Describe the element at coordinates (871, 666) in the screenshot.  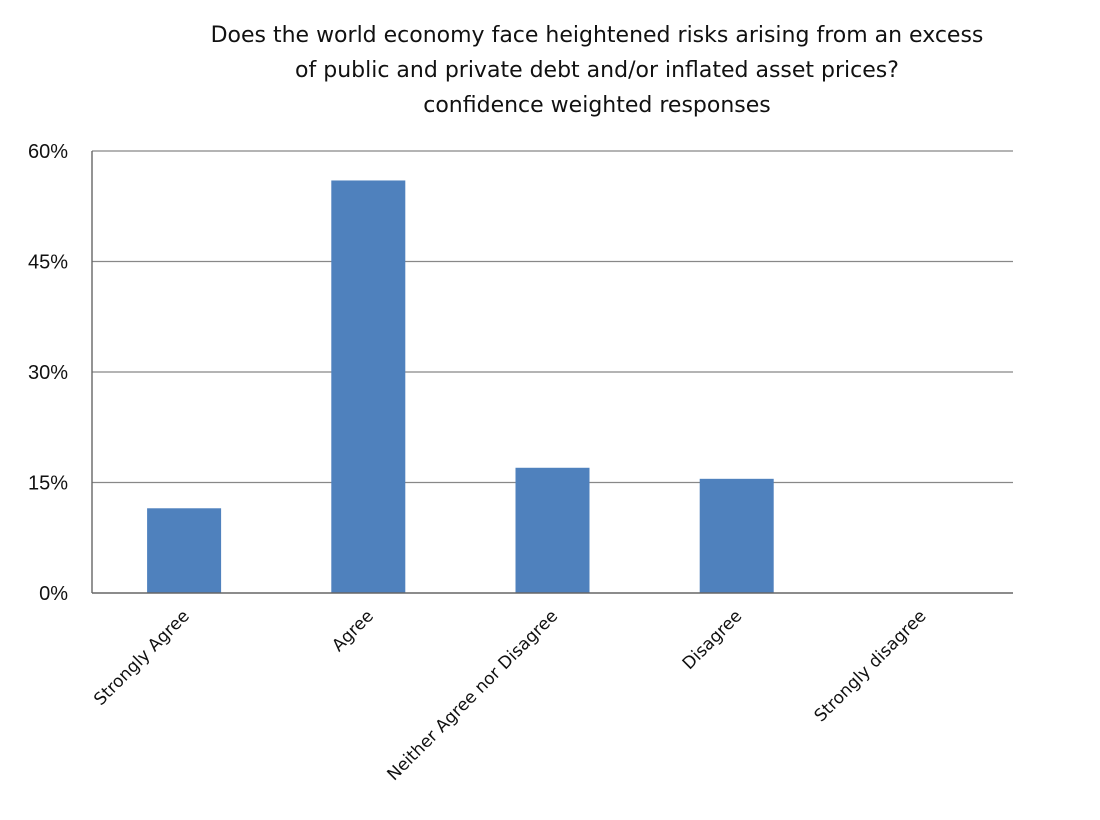
I see `x-tick-label: Strongly disagree` at that location.